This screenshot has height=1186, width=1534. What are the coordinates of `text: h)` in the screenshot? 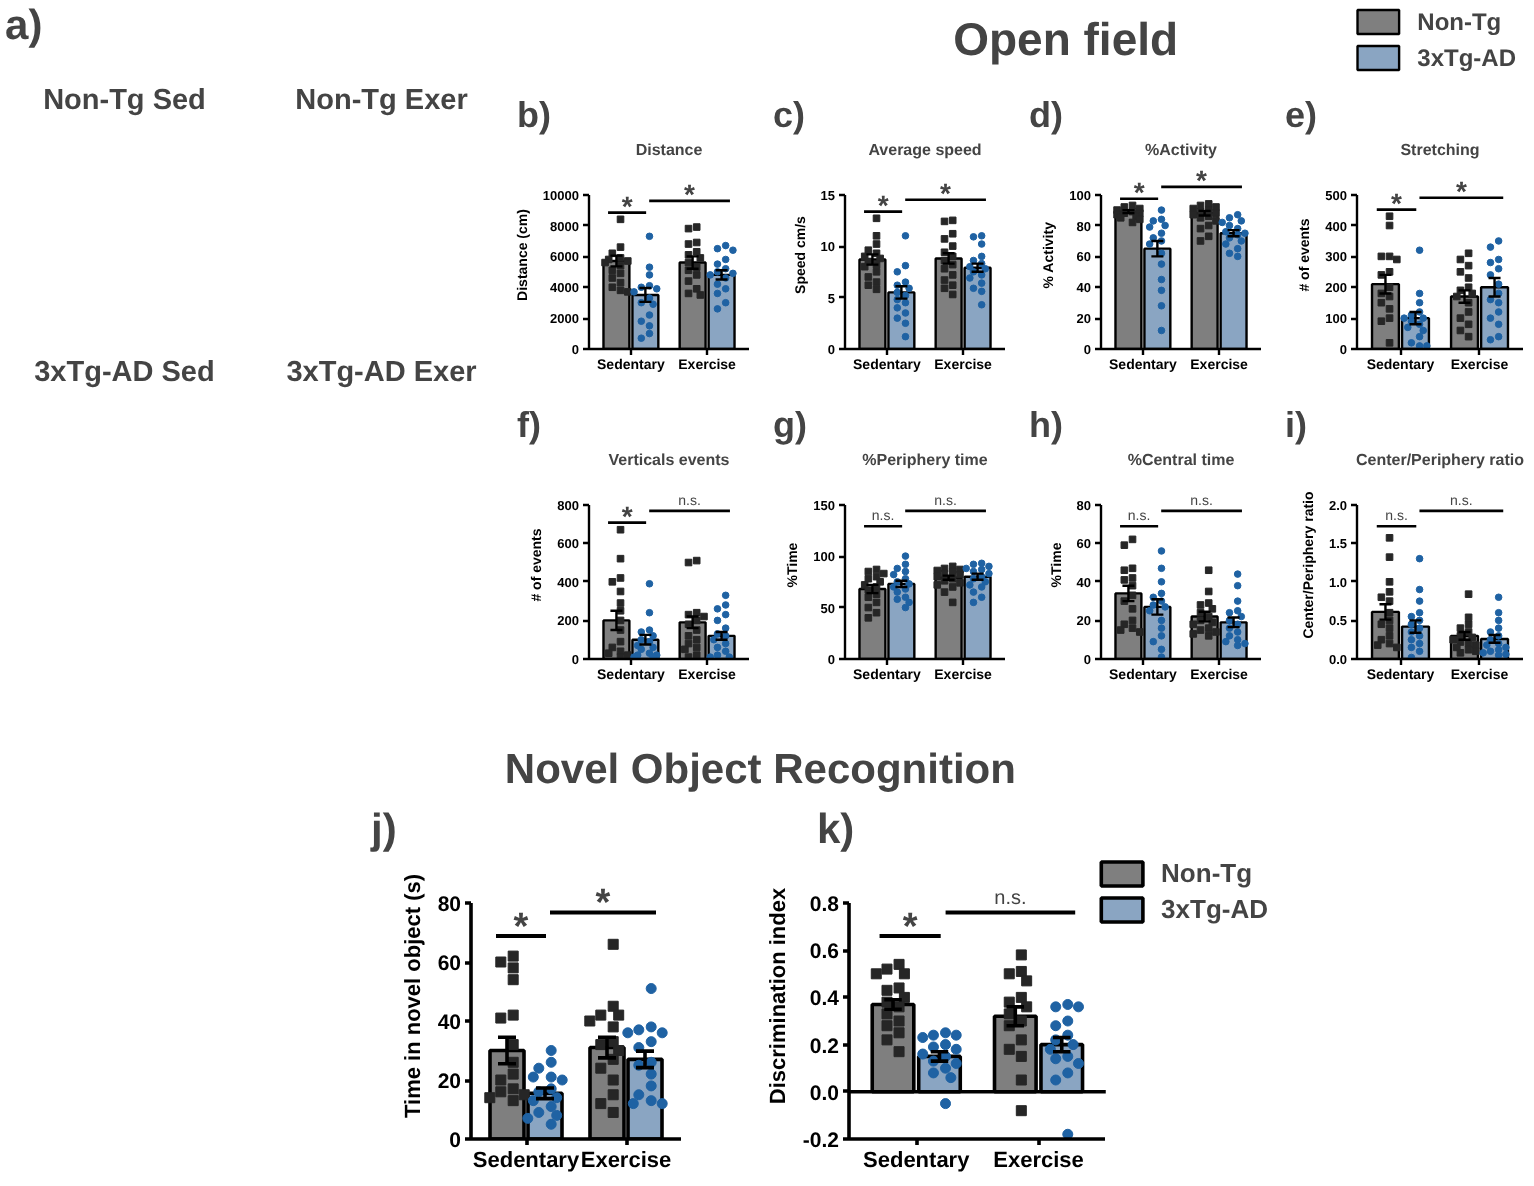 It's located at (1046, 425).